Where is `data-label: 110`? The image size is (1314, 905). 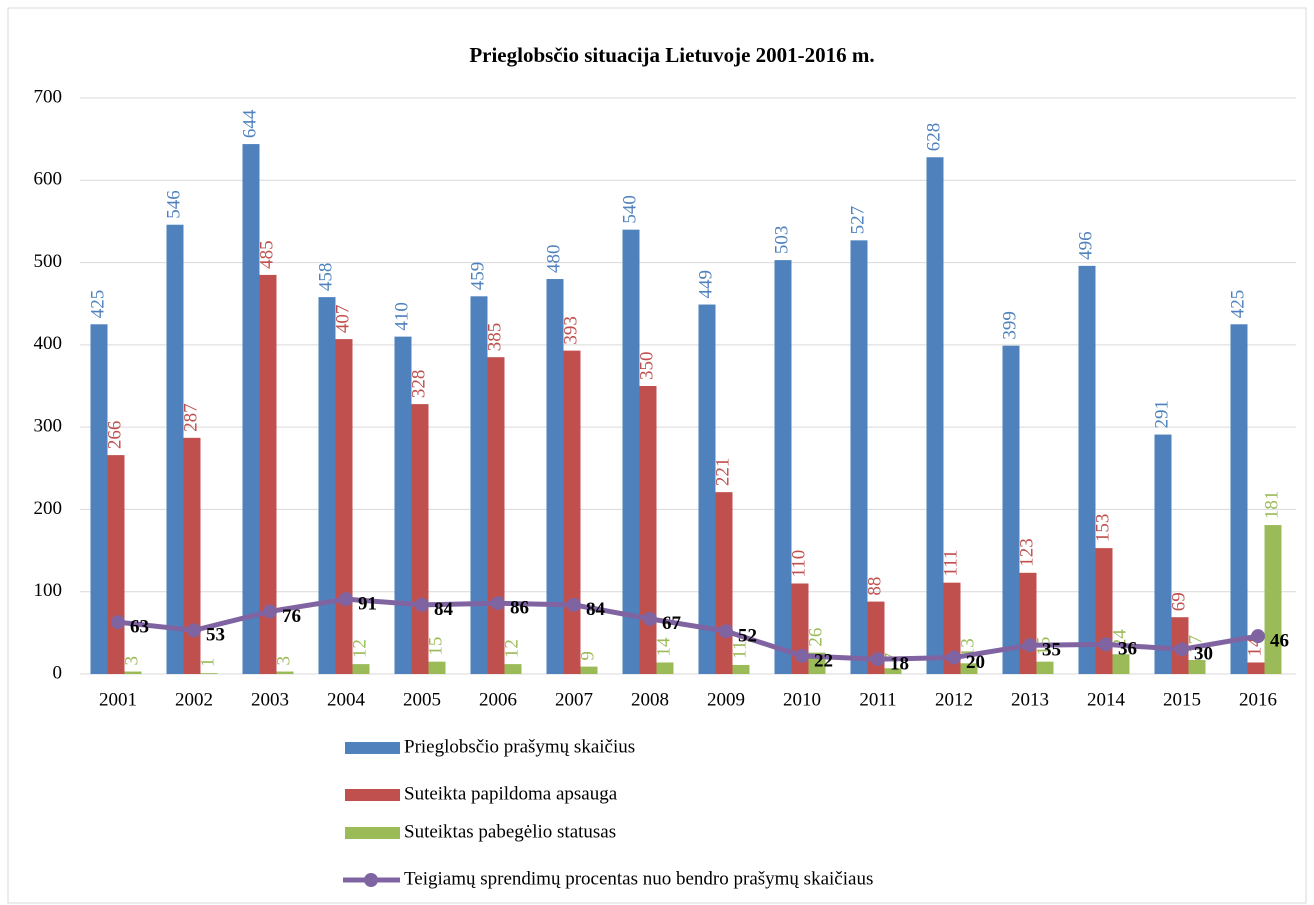 data-label: 110 is located at coordinates (798, 564).